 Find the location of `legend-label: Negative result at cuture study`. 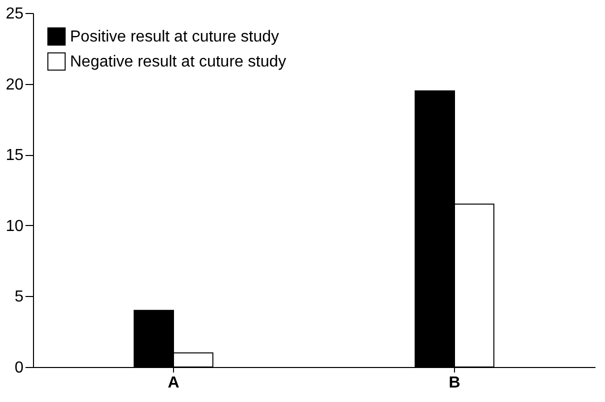

legend-label: Negative result at cuture study is located at coordinates (178, 62).